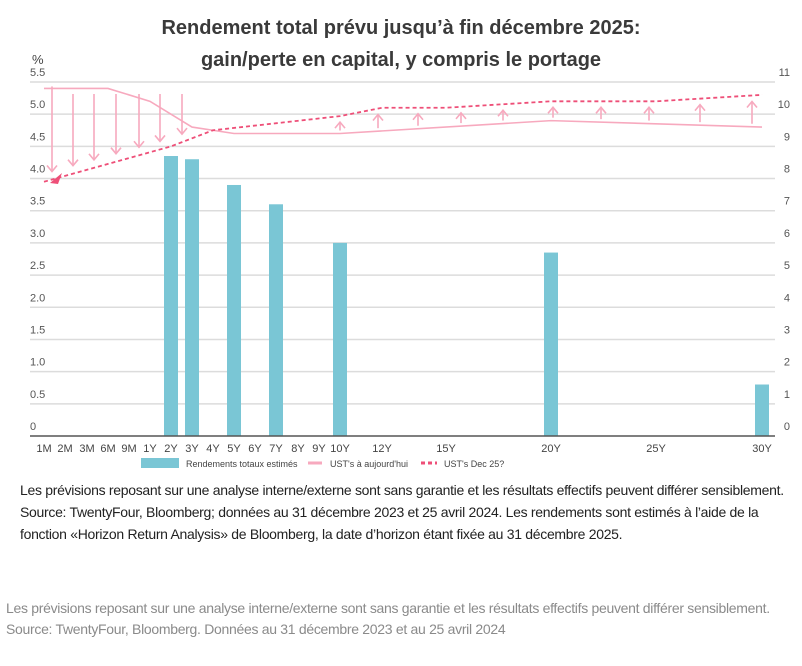  What do you see at coordinates (213, 449) in the screenshot?
I see `x-tick: 4Y` at bounding box center [213, 449].